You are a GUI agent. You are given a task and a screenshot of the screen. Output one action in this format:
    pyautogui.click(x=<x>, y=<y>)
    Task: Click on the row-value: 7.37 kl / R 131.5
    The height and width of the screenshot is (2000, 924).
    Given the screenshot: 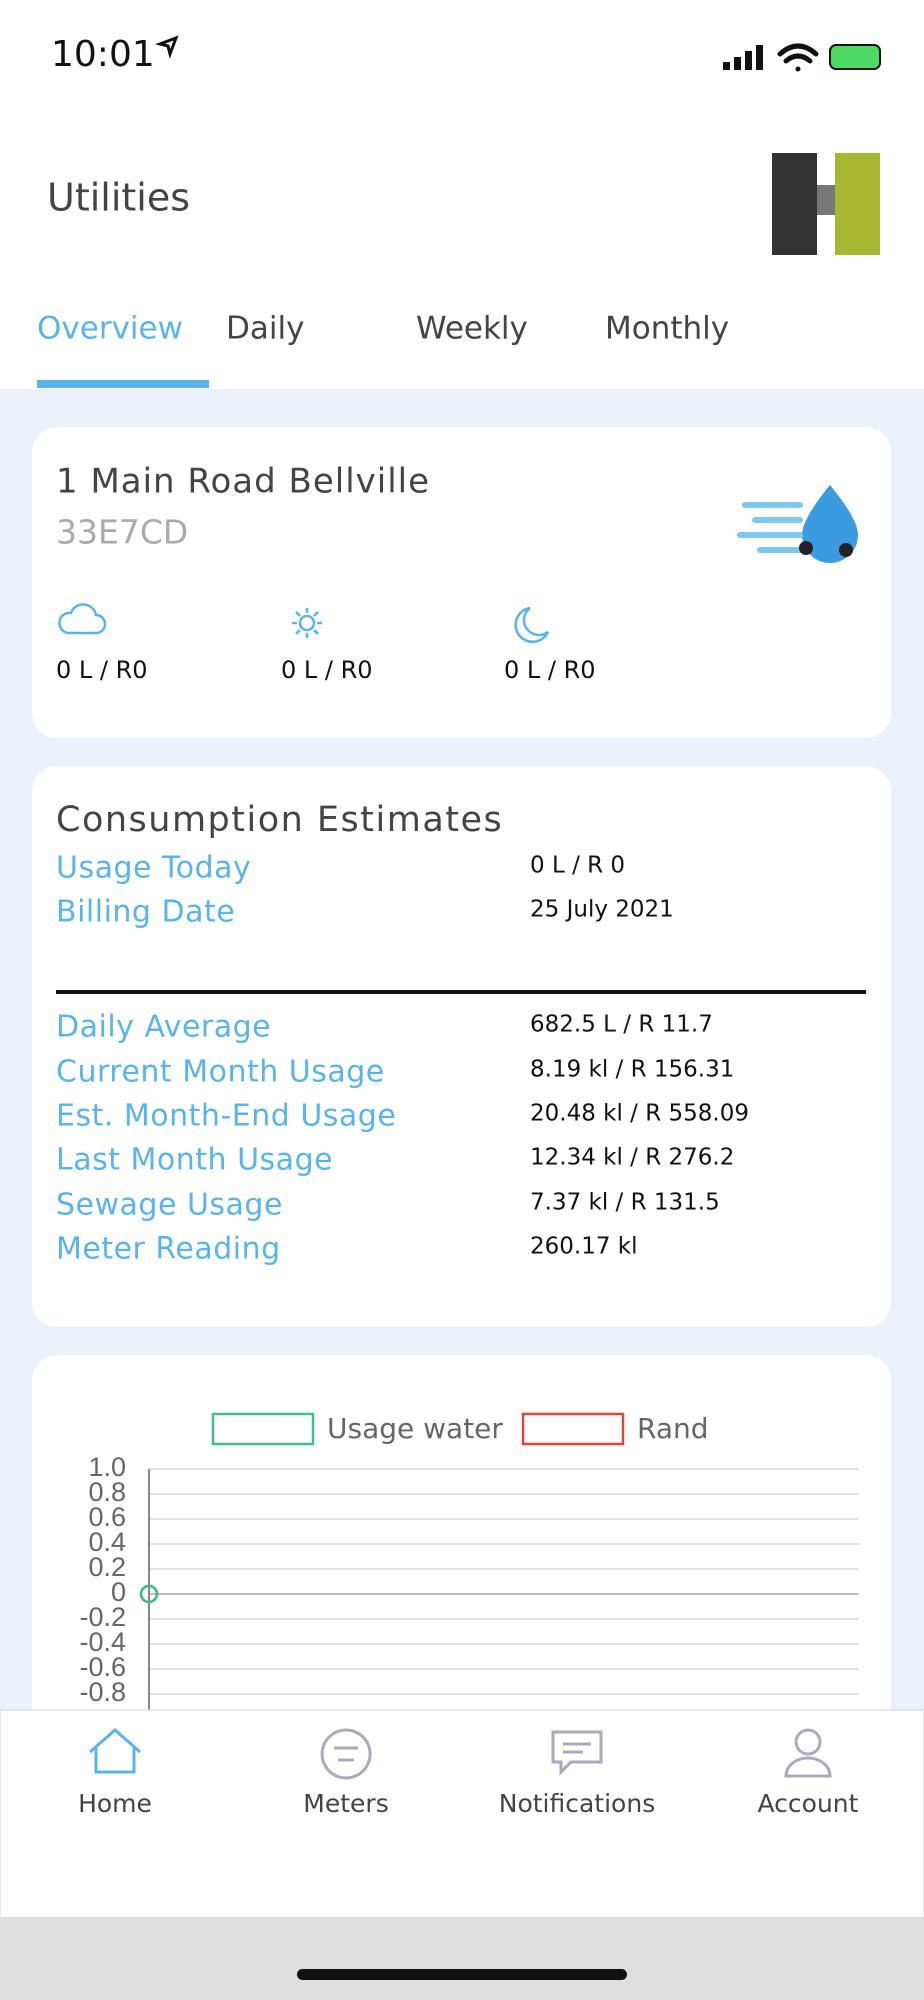 What is the action you would take?
    pyautogui.click(x=625, y=1203)
    